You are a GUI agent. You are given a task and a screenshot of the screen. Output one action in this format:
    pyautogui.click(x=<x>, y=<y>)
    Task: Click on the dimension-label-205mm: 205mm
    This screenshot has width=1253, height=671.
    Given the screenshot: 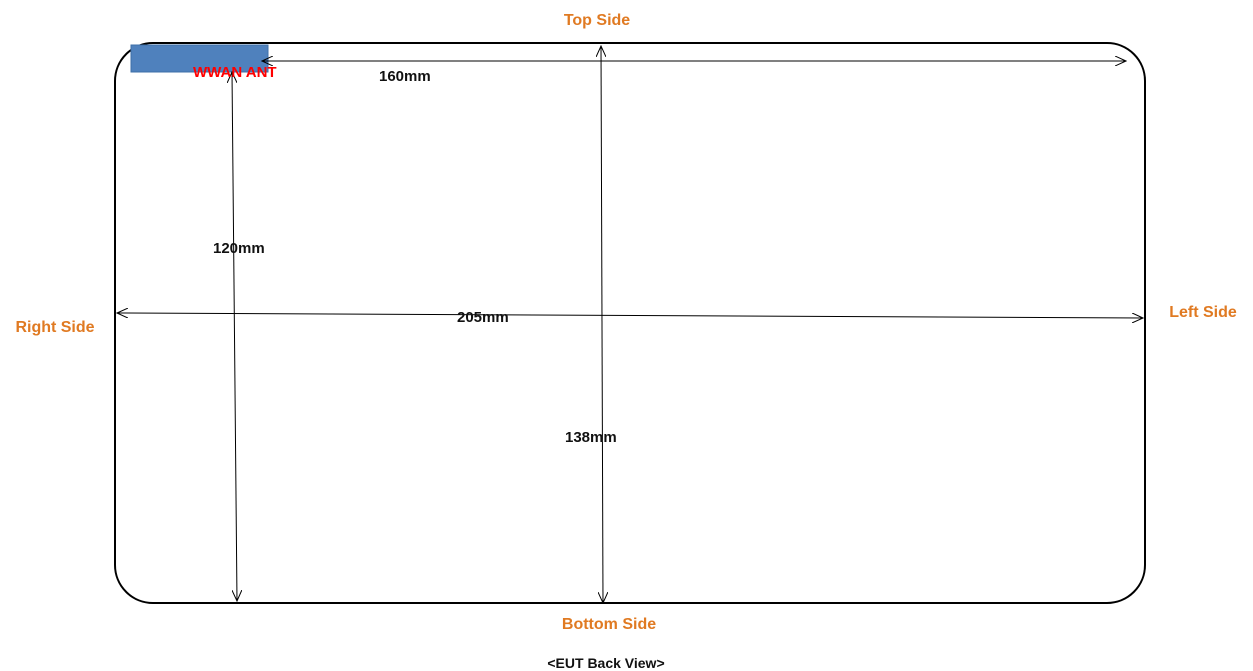 What is the action you would take?
    pyautogui.click(x=483, y=317)
    